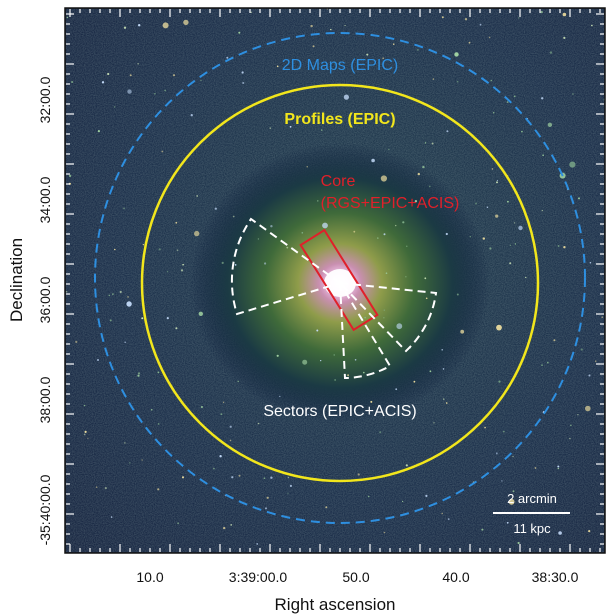 This screenshot has width=609, height=616. I want to click on y-tick-label: -35:40:00.0, so click(45, 509).